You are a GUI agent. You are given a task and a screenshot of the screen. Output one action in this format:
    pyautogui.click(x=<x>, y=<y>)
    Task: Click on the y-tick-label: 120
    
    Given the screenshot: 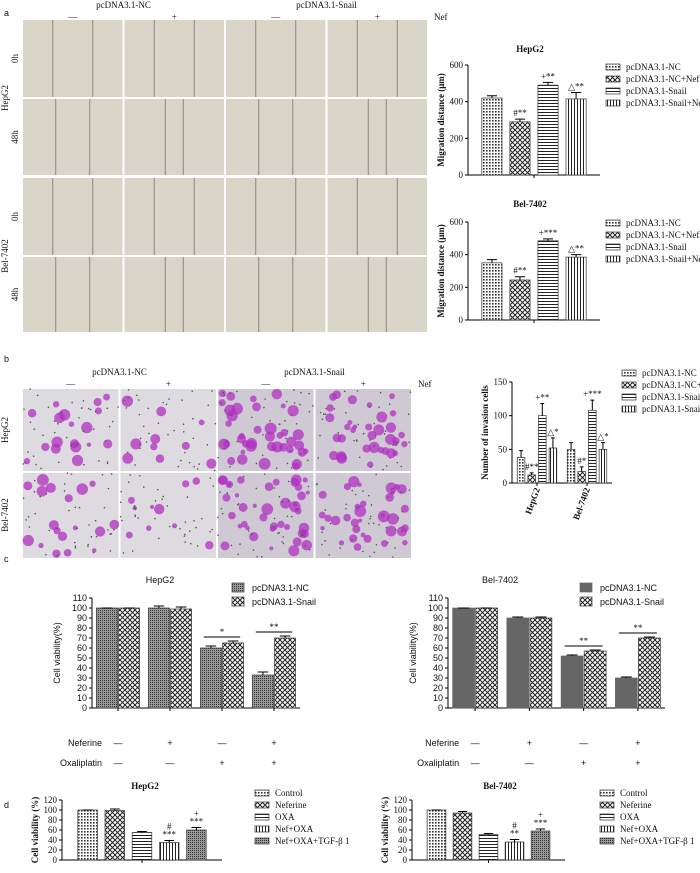 What is the action you would take?
    pyautogui.click(x=401, y=800)
    